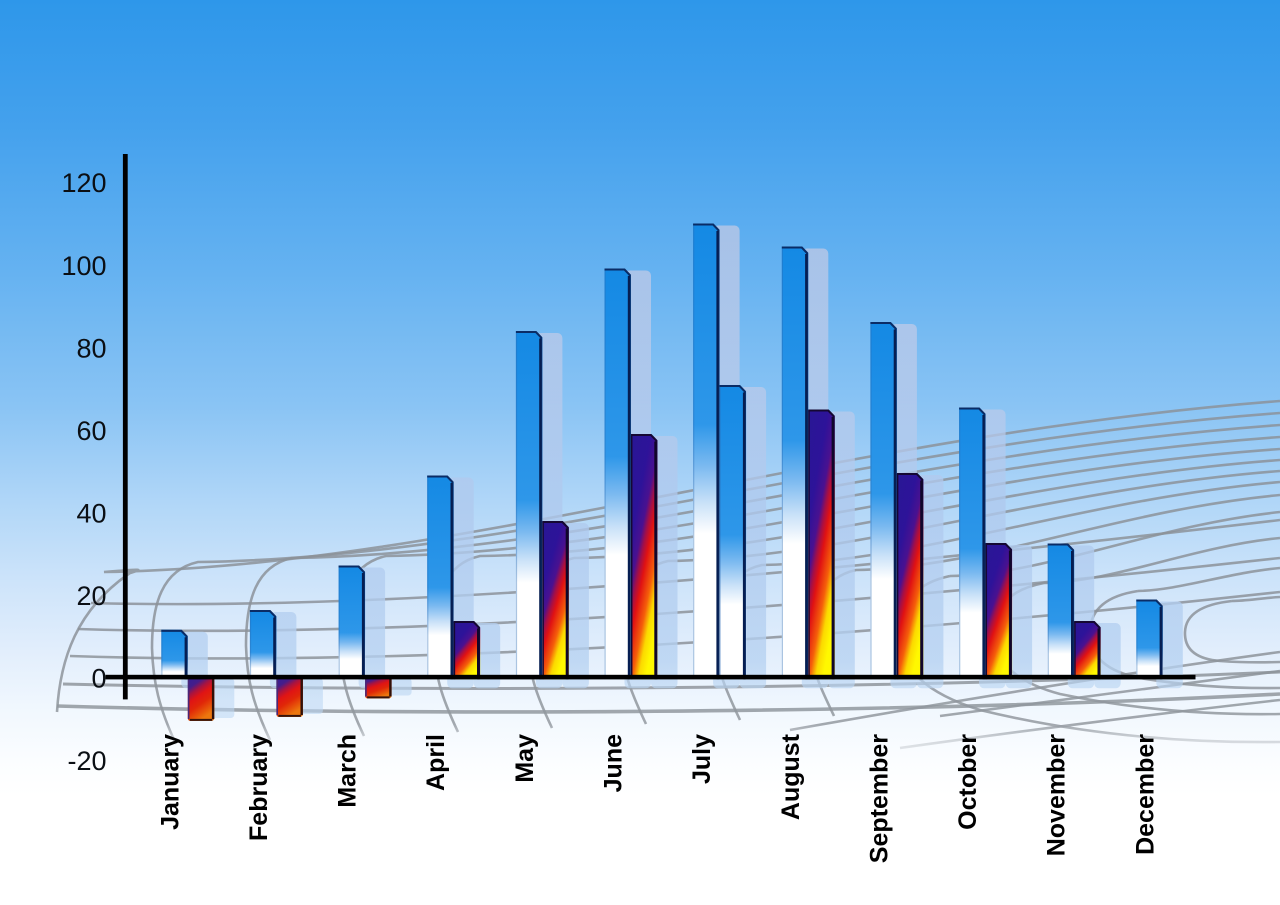 The width and height of the screenshot is (1280, 905). Describe the element at coordinates (83, 266) in the screenshot. I see `svg-text: 100` at that location.